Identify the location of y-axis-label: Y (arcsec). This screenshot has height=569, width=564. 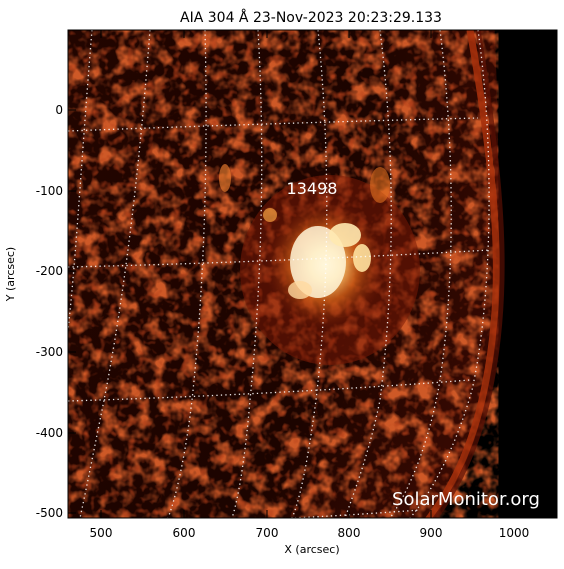
(10, 274).